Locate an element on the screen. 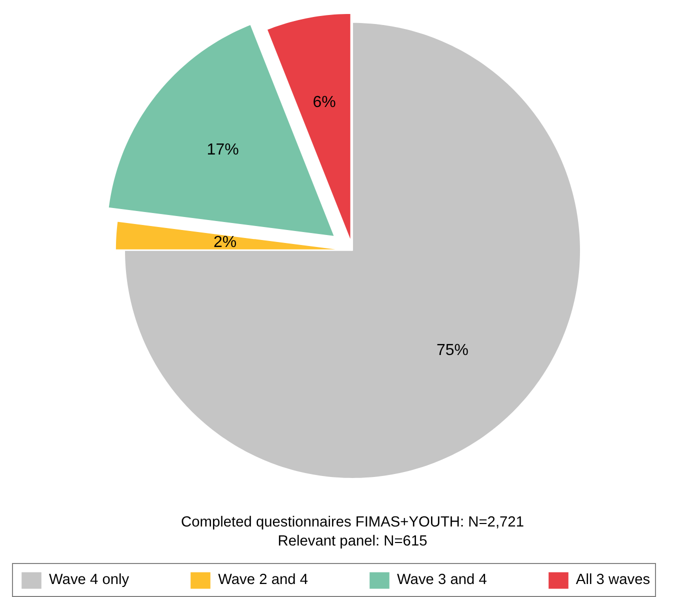 Image resolution: width=686 pixels, height=597 pixels. data-label: 17% is located at coordinates (222, 149).